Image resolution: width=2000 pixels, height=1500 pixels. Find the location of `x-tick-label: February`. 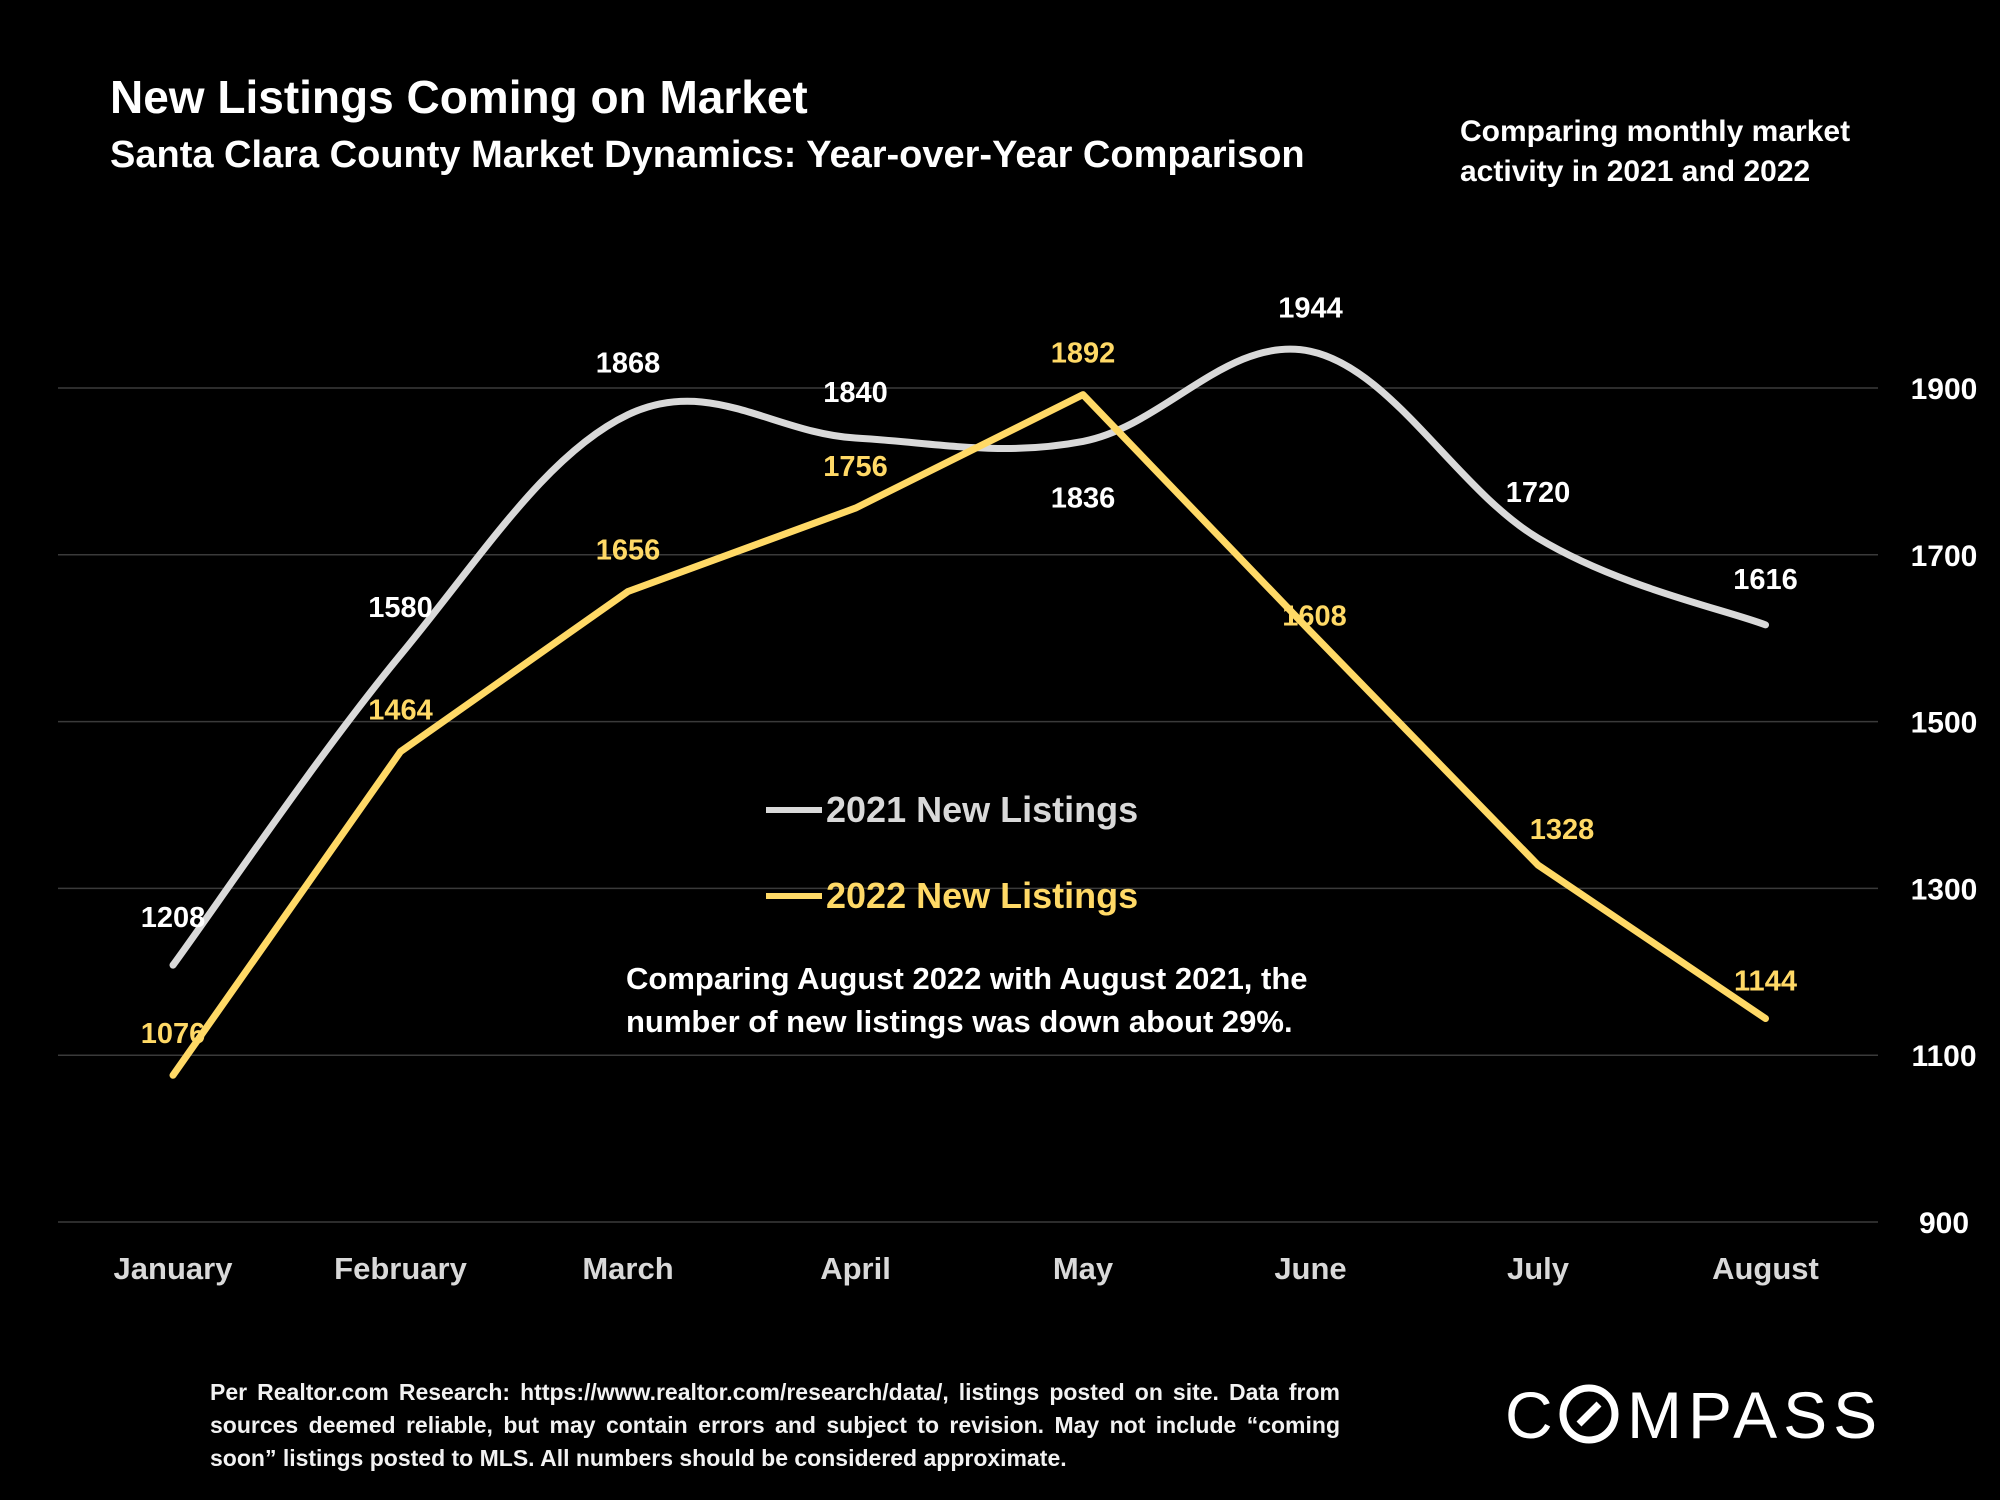

x-tick-label: February is located at coordinates (400, 1268).